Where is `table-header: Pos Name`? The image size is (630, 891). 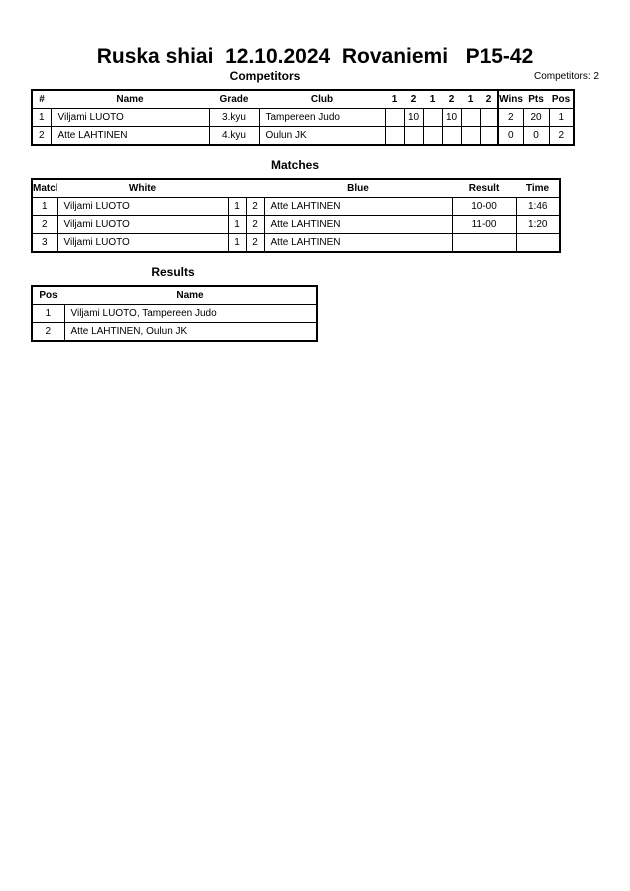 table-header: Pos Name is located at coordinates (174, 295).